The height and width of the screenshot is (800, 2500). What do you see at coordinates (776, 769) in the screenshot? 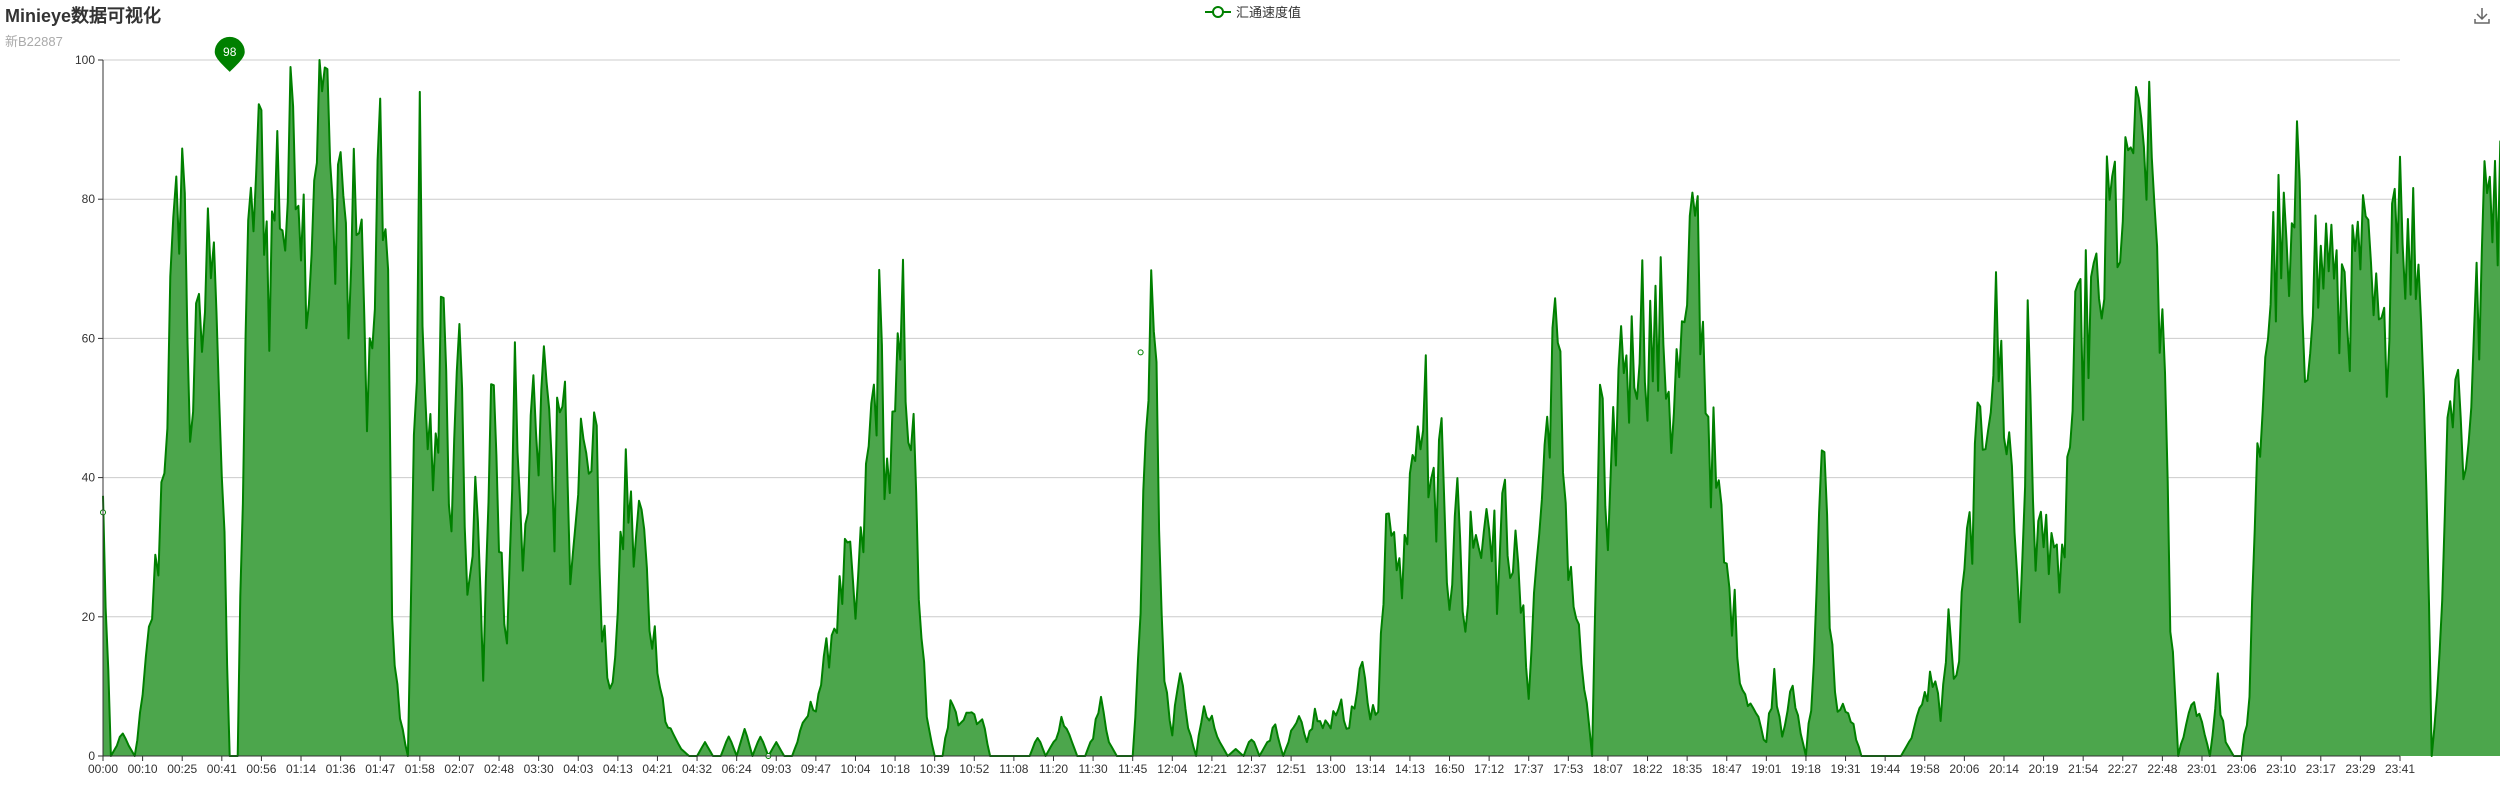
I see `x-tick-label: 09:03` at bounding box center [776, 769].